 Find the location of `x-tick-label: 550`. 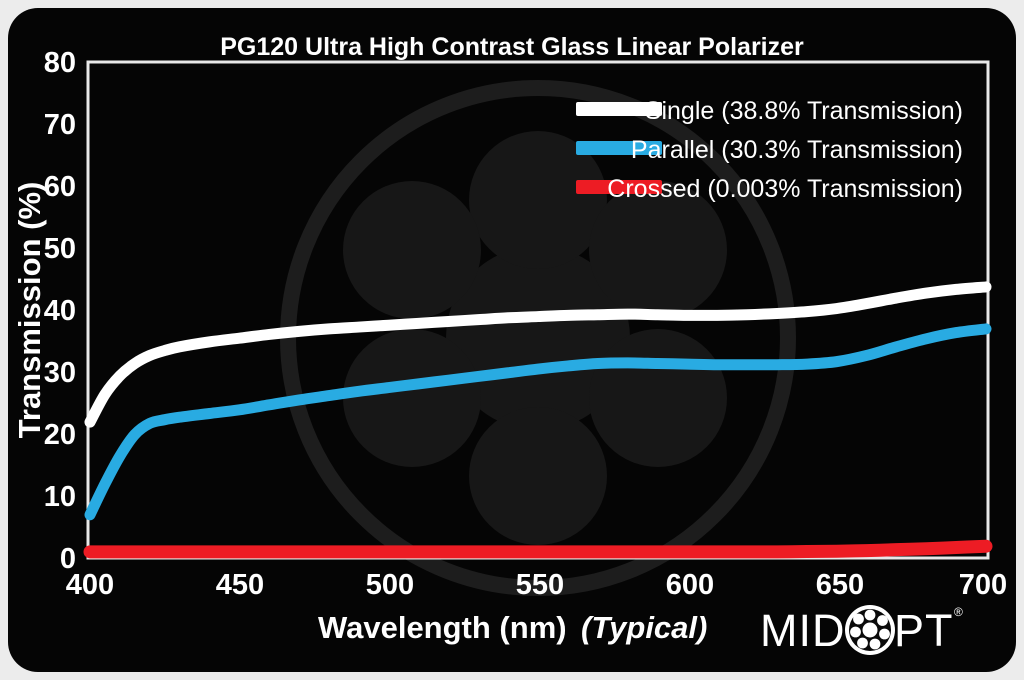

x-tick-label: 550 is located at coordinates (540, 585).